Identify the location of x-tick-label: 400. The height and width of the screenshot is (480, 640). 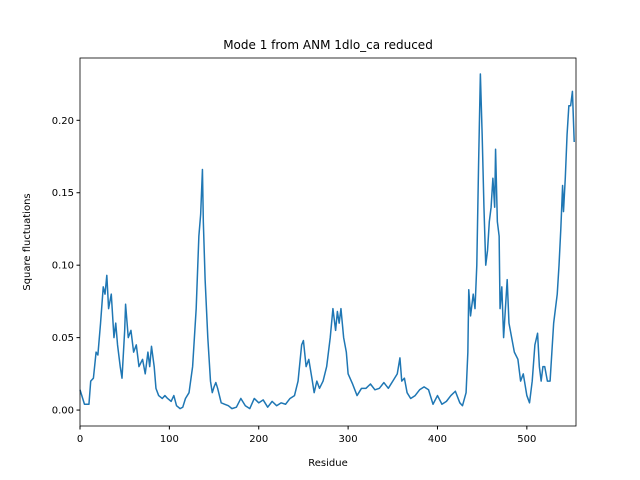
(437, 439).